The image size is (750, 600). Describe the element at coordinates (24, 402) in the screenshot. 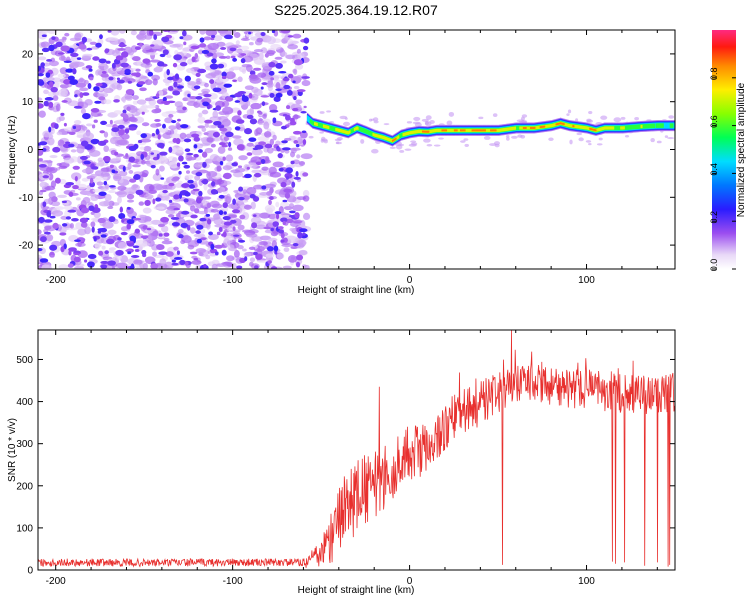

I see `snr-ytick-label: 400` at that location.